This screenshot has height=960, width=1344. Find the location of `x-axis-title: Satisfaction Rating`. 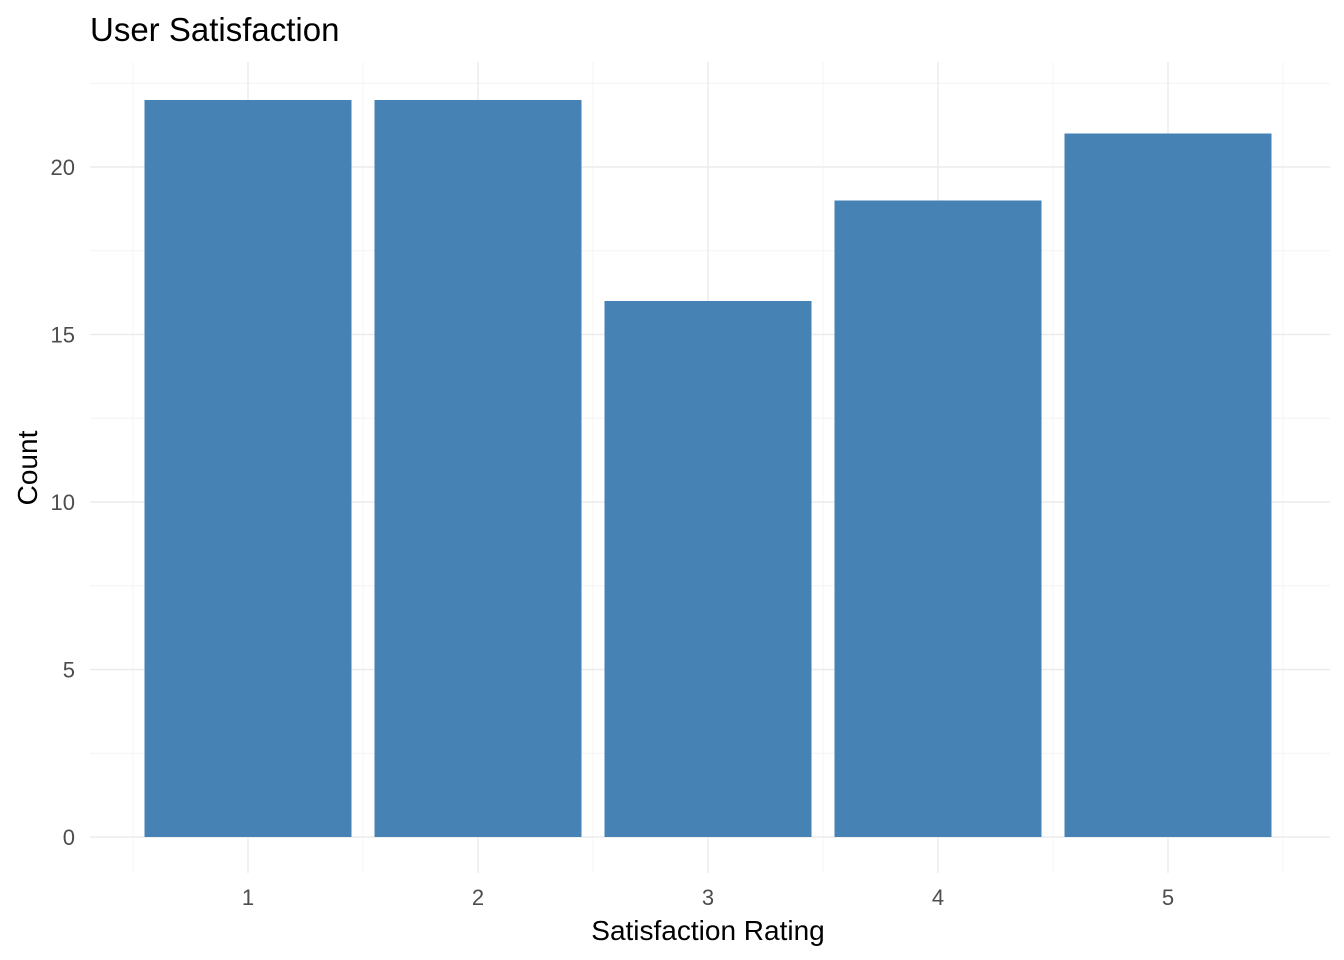

x-axis-title: Satisfaction Rating is located at coordinates (707, 930).